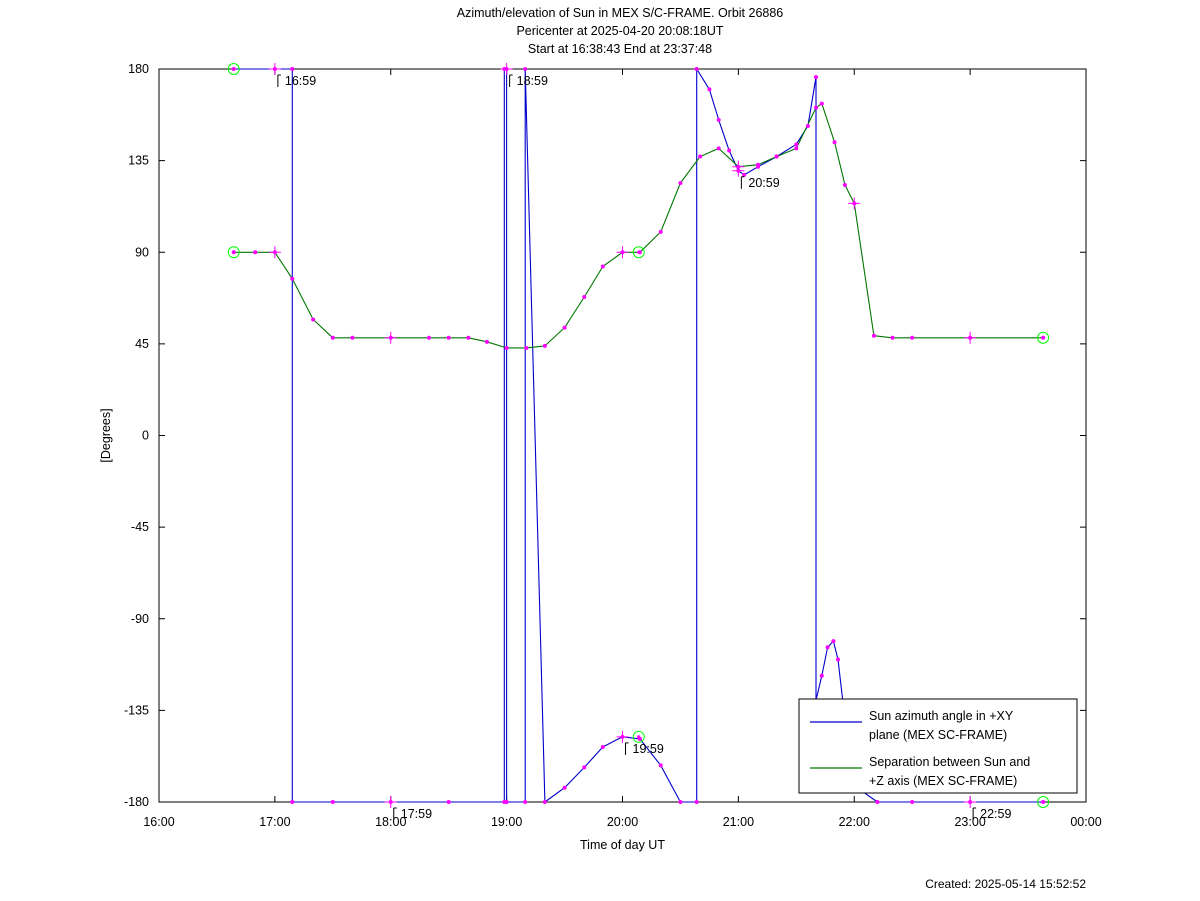 The height and width of the screenshot is (901, 1200). What do you see at coordinates (1085, 822) in the screenshot?
I see `x-tick-label: 00:00` at bounding box center [1085, 822].